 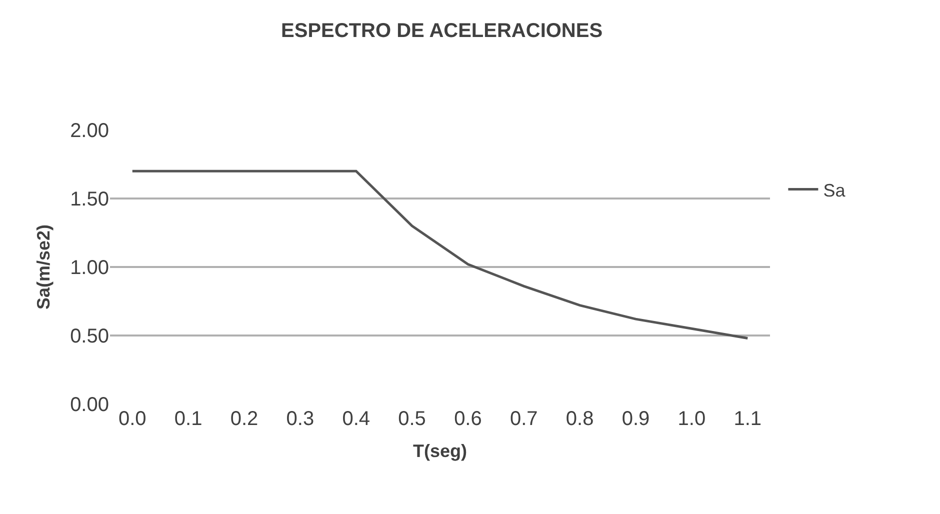 What do you see at coordinates (132, 419) in the screenshot?
I see `x-tick-label: 0.0` at bounding box center [132, 419].